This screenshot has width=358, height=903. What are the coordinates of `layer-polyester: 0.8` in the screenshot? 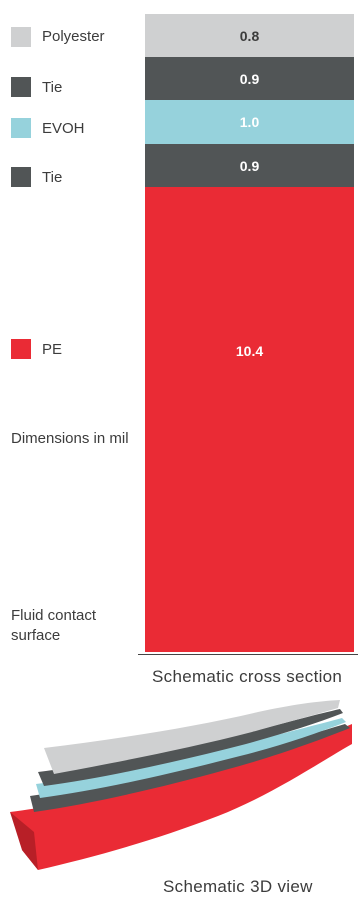 It's located at (249, 35).